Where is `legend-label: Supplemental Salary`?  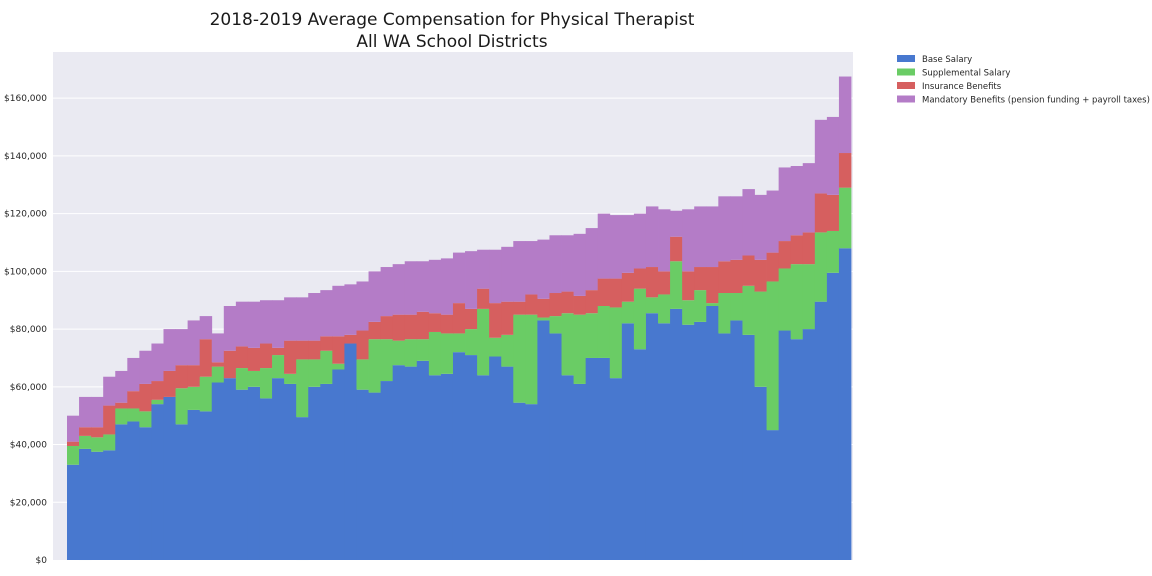
legend-label: Supplemental Salary is located at coordinates (966, 74).